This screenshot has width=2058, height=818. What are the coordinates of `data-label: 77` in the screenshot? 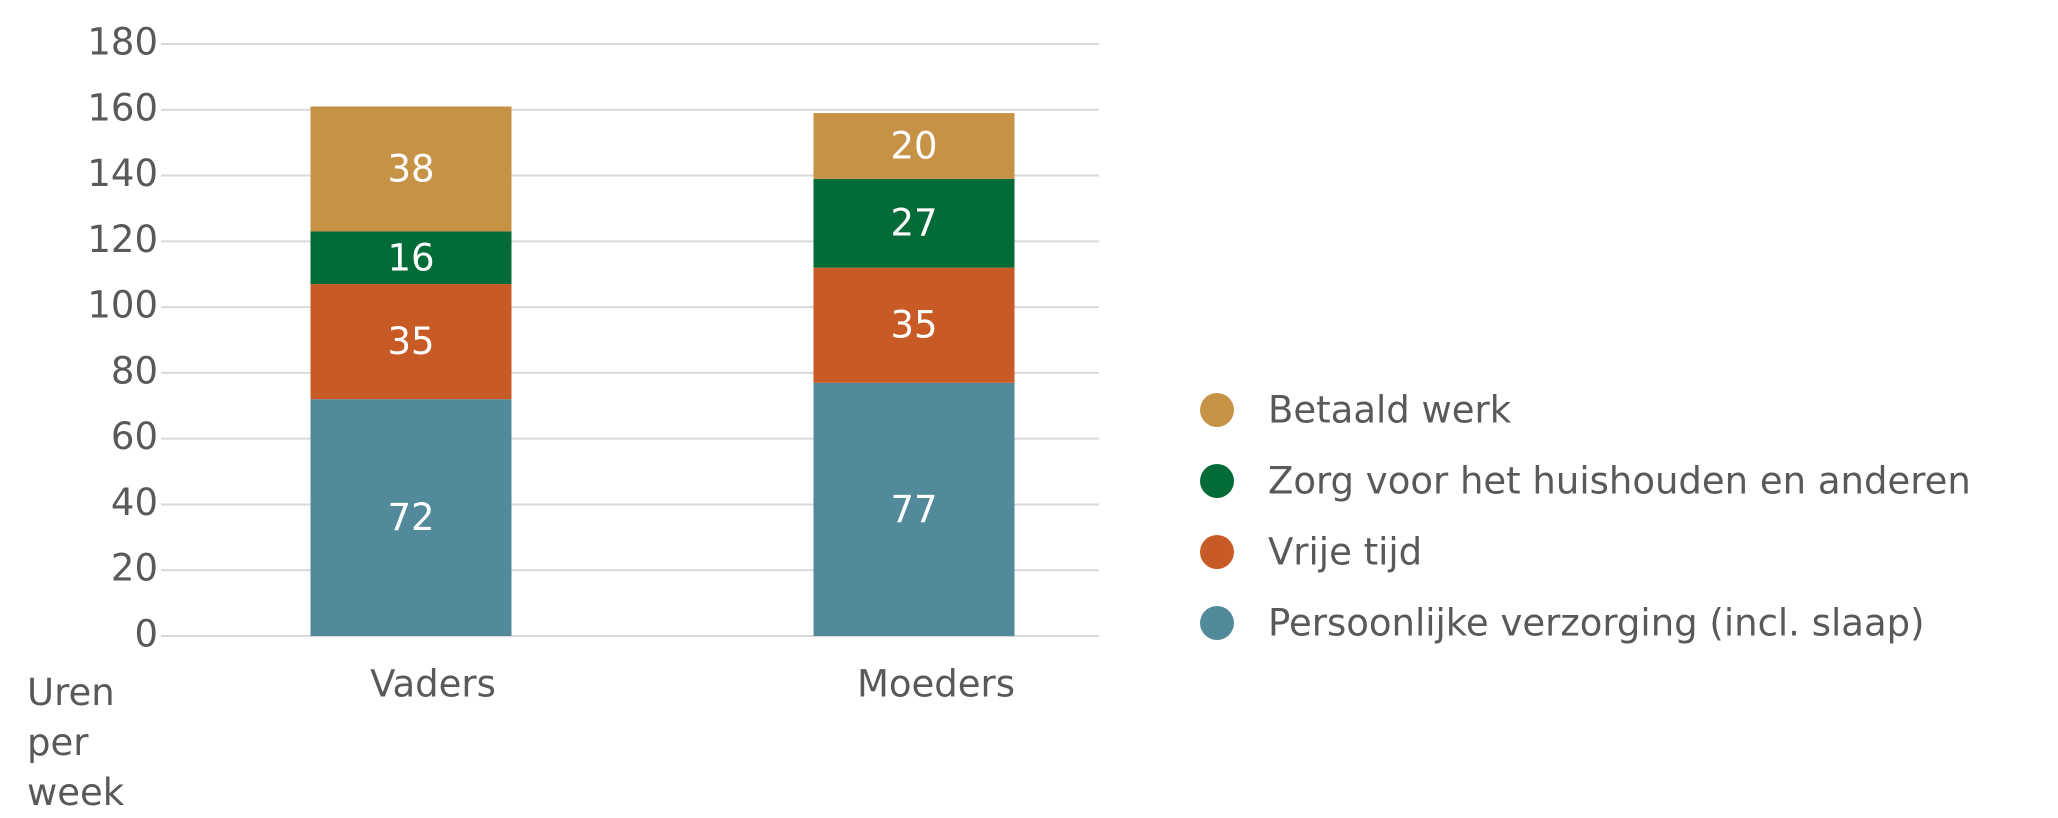 It's located at (913, 509).